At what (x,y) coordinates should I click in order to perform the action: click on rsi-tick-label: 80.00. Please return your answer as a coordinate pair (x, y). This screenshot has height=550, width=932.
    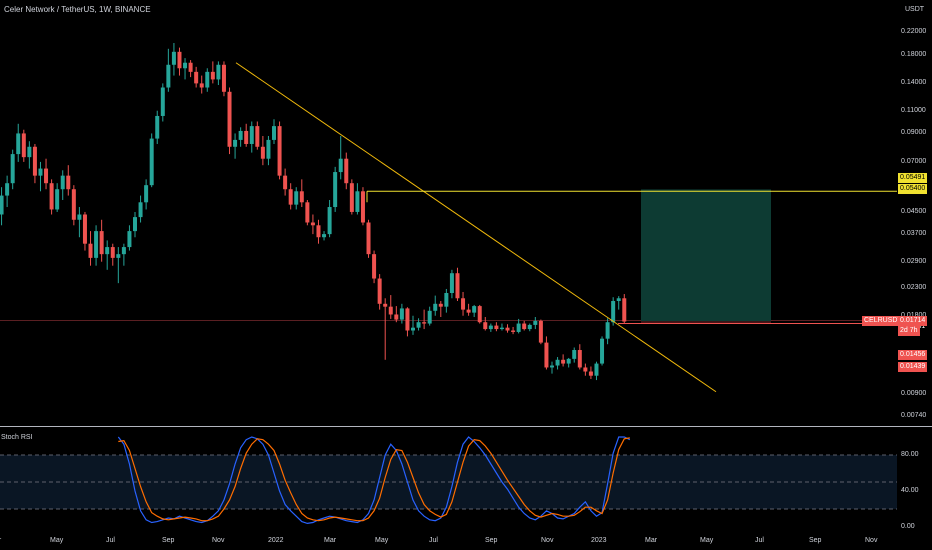
    Looking at the image, I should click on (910, 454).